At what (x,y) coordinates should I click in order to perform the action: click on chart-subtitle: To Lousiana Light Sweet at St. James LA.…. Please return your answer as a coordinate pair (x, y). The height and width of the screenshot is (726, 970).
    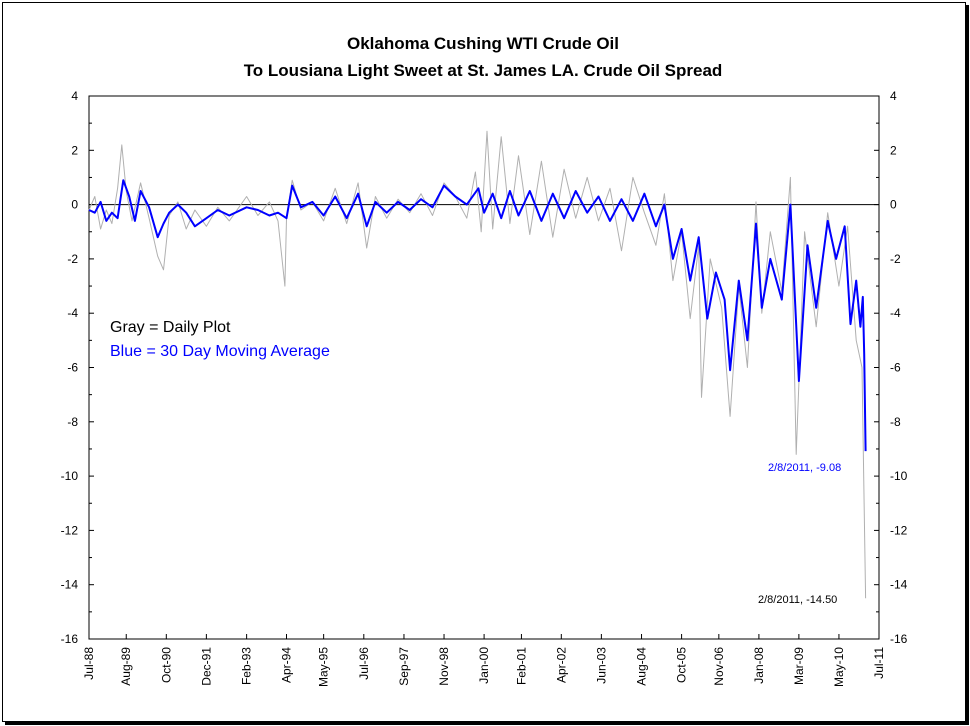
    Looking at the image, I should click on (483, 70).